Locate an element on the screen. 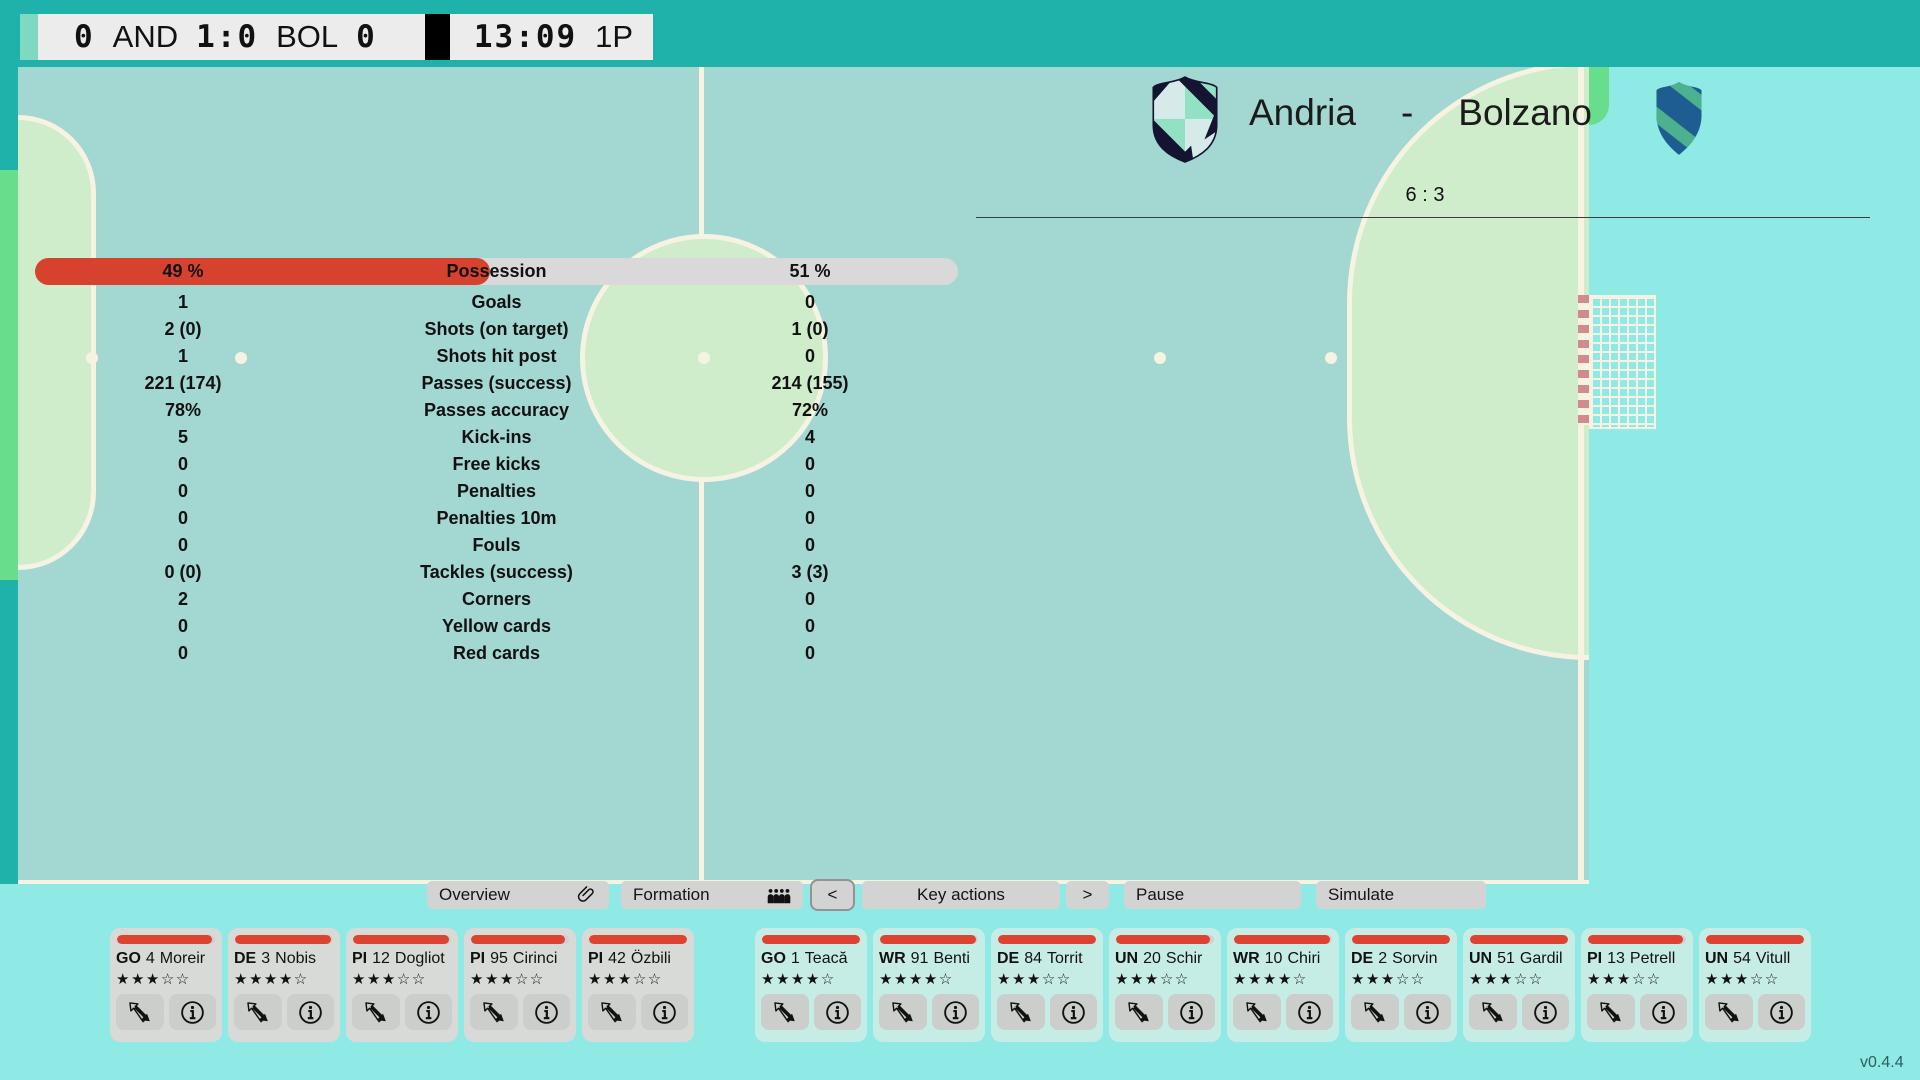 This screenshot has width=1920, height=1080. stat-home-value: 5 is located at coordinates (182, 437).